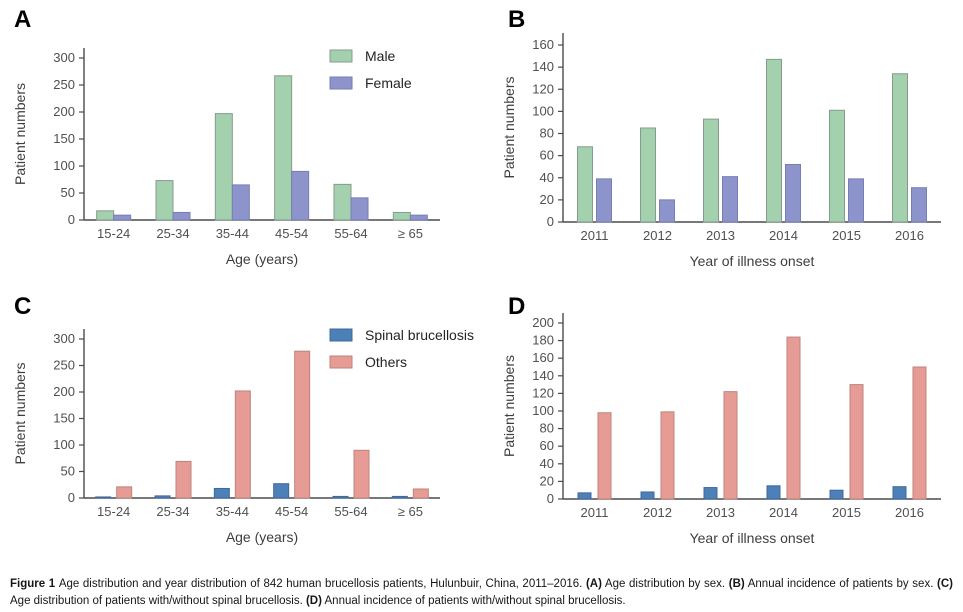 The image size is (963, 612). Describe the element at coordinates (774, 140) in the screenshot. I see `bar-male-2014` at that location.